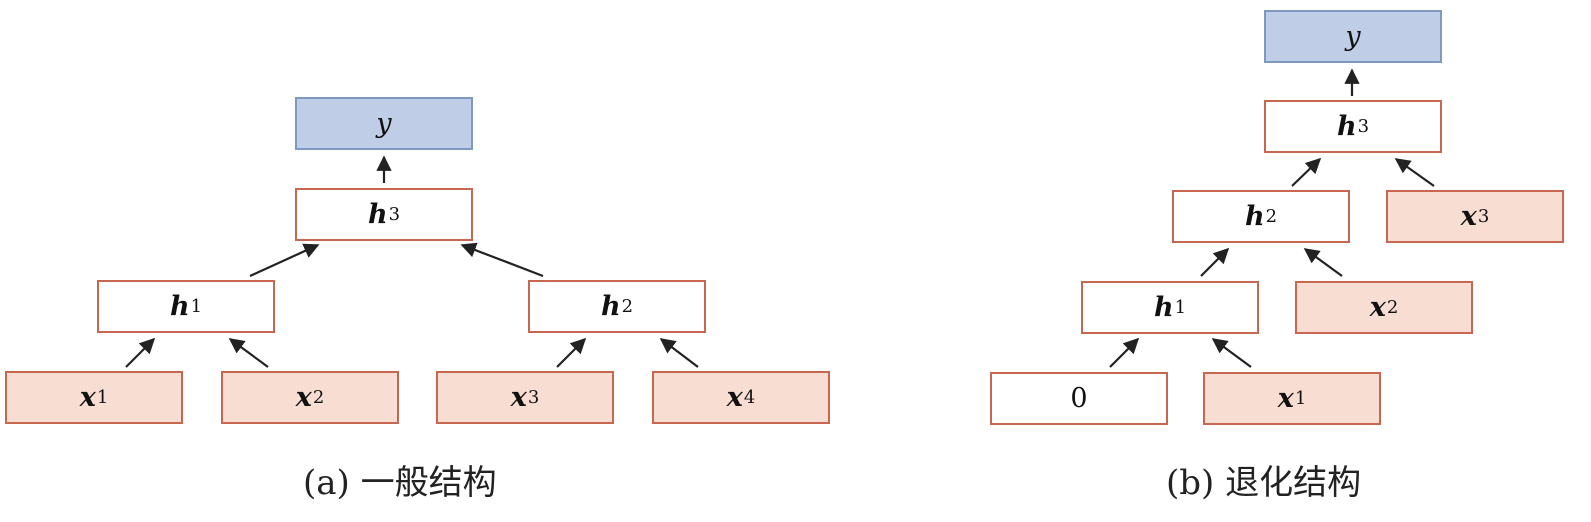 The image size is (1591, 522). What do you see at coordinates (1215, 262) in the screenshot?
I see `edge-h1-h2` at bounding box center [1215, 262].